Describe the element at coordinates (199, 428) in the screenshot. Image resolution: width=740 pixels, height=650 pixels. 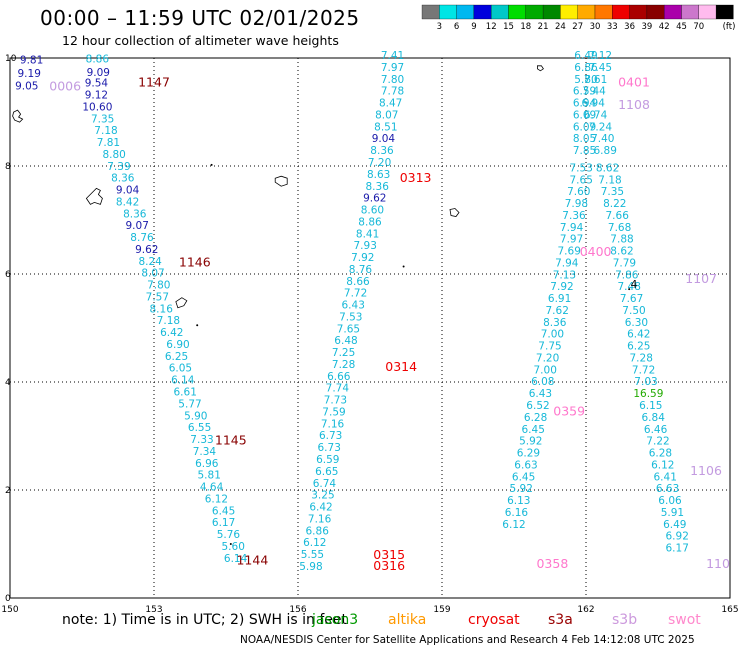
I see `wave-height-reading: 6.55` at that location.